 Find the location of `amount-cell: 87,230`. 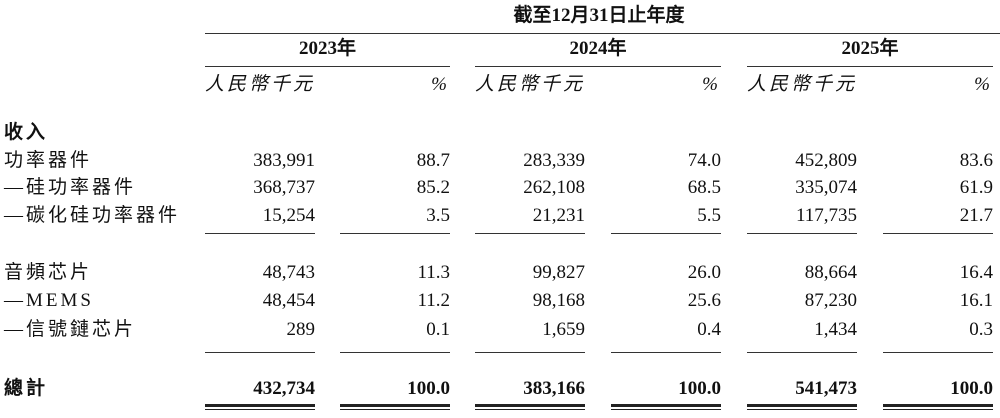

amount-cell: 87,230 is located at coordinates (830, 300).